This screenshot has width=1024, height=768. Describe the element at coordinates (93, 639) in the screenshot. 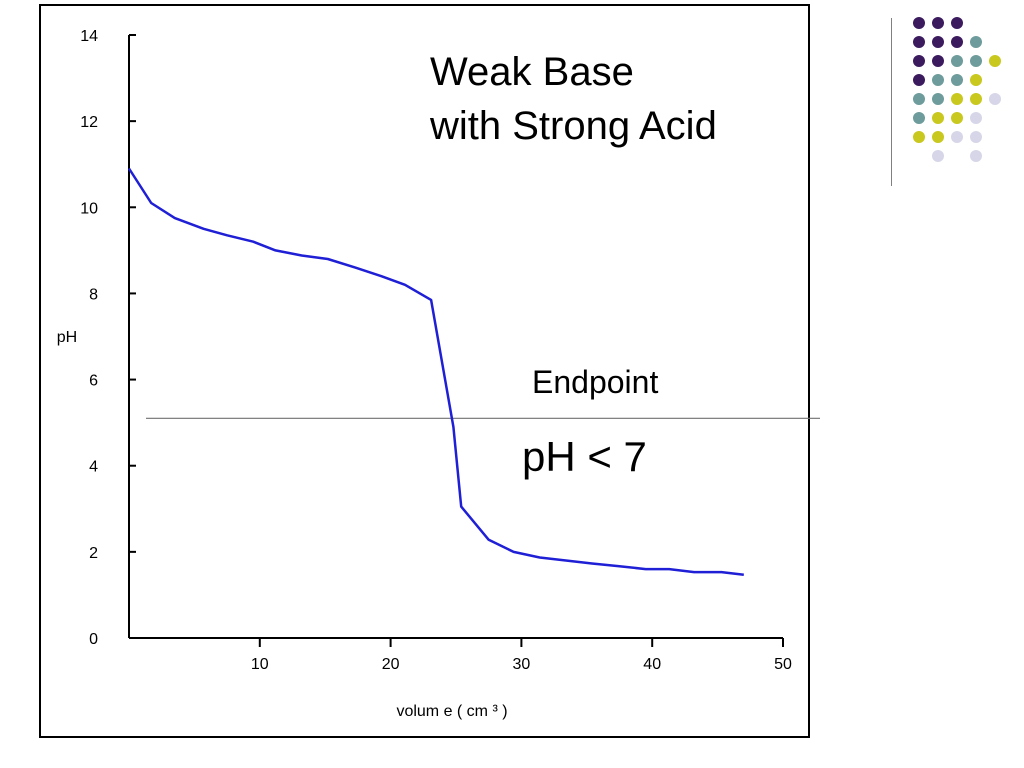

I see `y-tick-label: 0` at that location.